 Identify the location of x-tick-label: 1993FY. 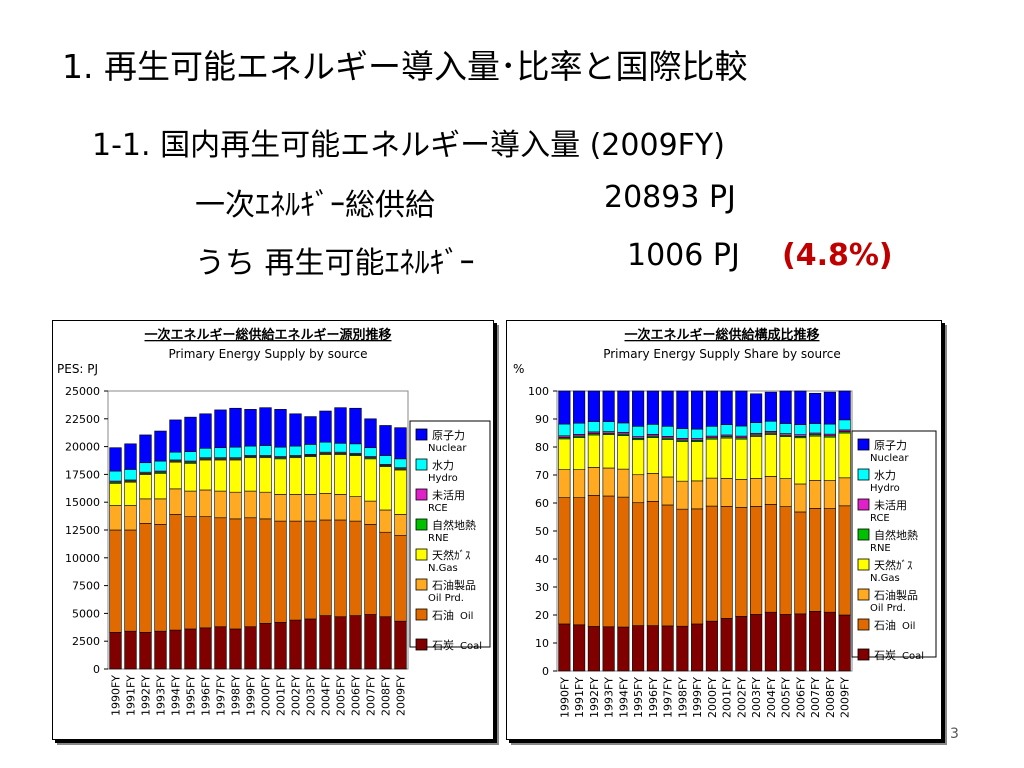
(161, 695).